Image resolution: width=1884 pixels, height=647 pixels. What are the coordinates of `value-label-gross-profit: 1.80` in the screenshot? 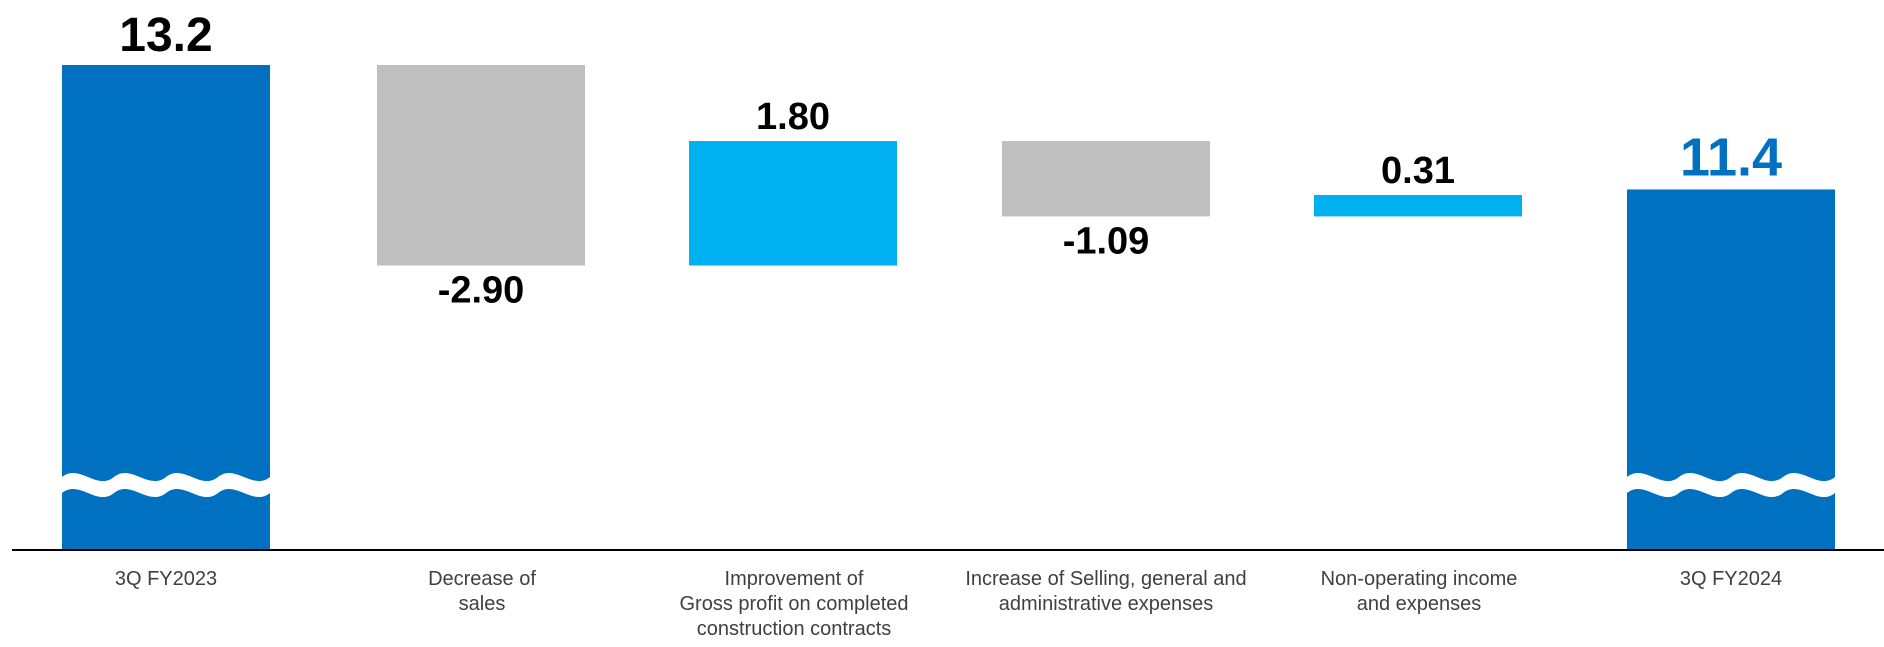 It's located at (793, 117).